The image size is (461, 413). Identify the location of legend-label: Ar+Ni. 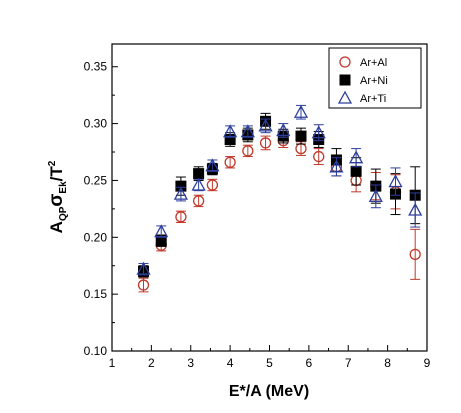
(374, 81).